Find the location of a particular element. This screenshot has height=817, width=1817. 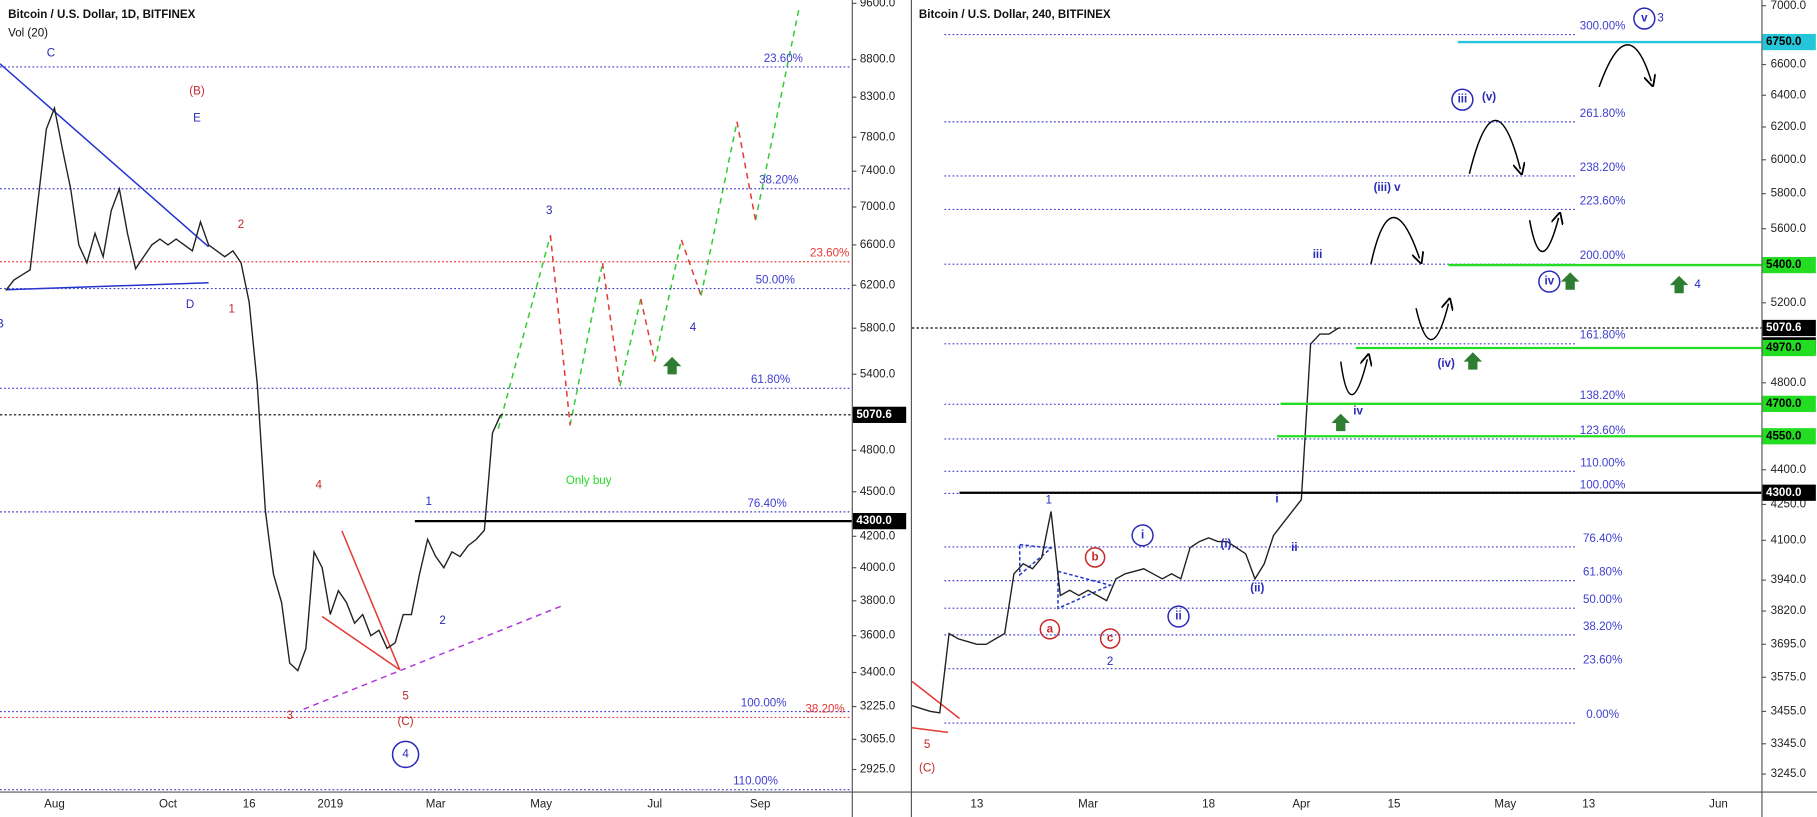

y-tick-label: 3695.0 is located at coordinates (1788, 644).